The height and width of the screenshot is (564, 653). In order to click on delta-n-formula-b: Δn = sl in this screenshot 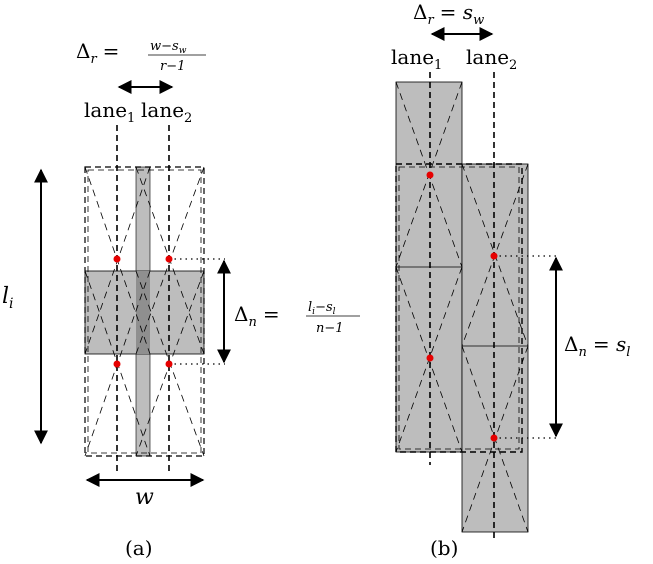, I will do `click(597, 346)`.